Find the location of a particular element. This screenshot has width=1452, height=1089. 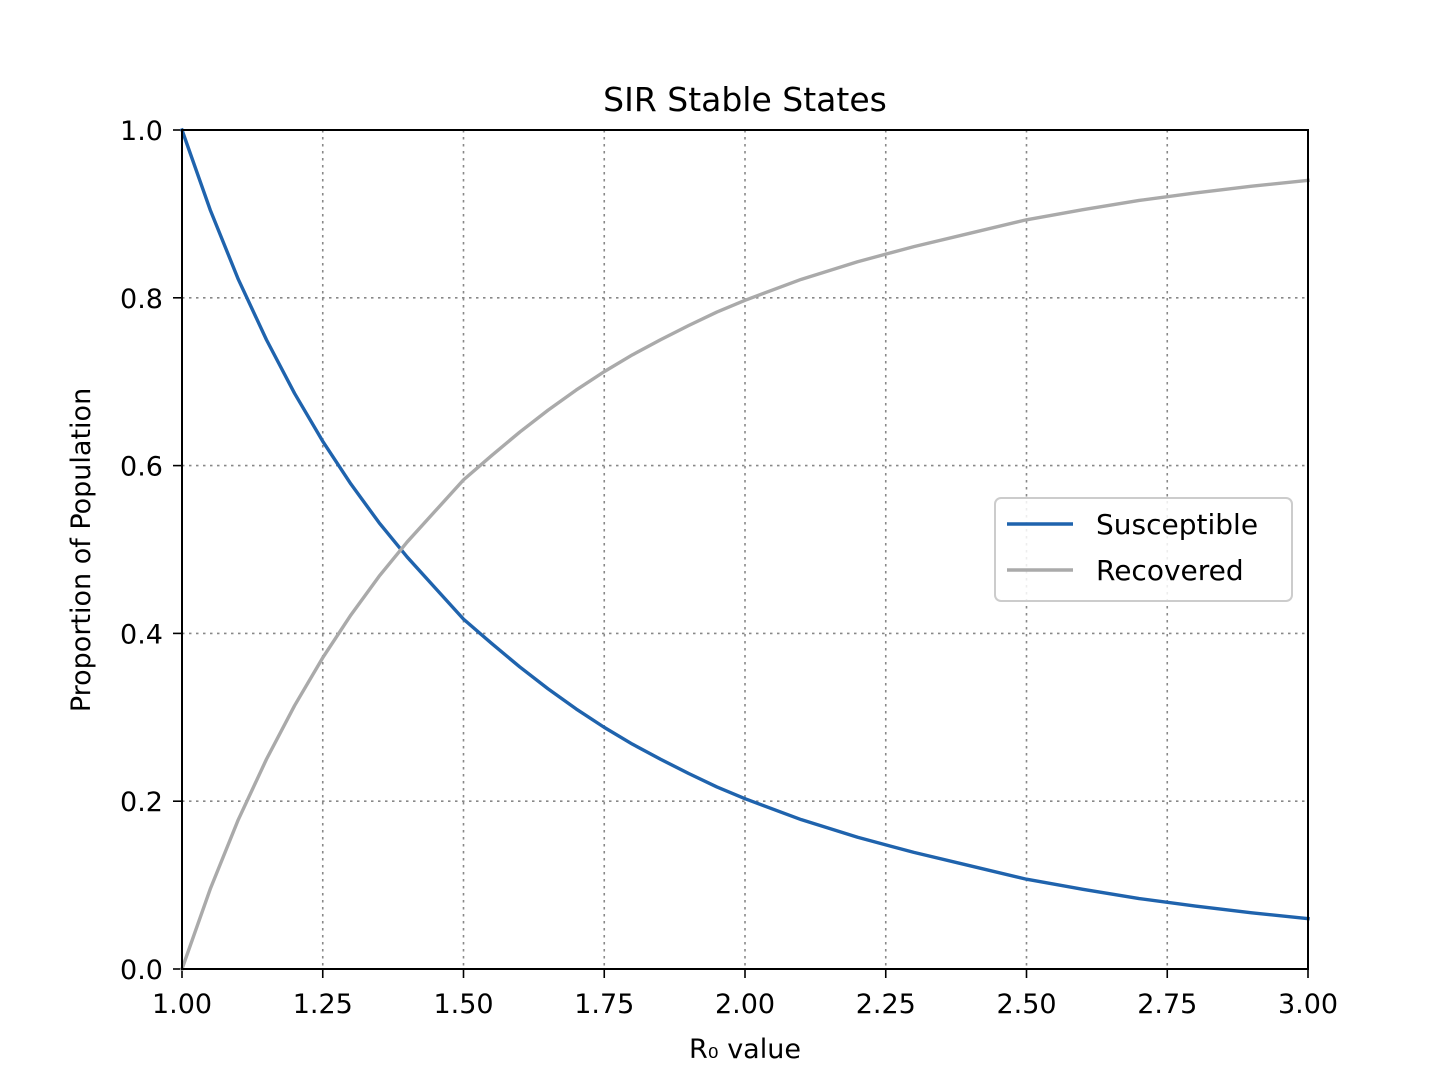

x-tick-label: 2.00 is located at coordinates (745, 1004).